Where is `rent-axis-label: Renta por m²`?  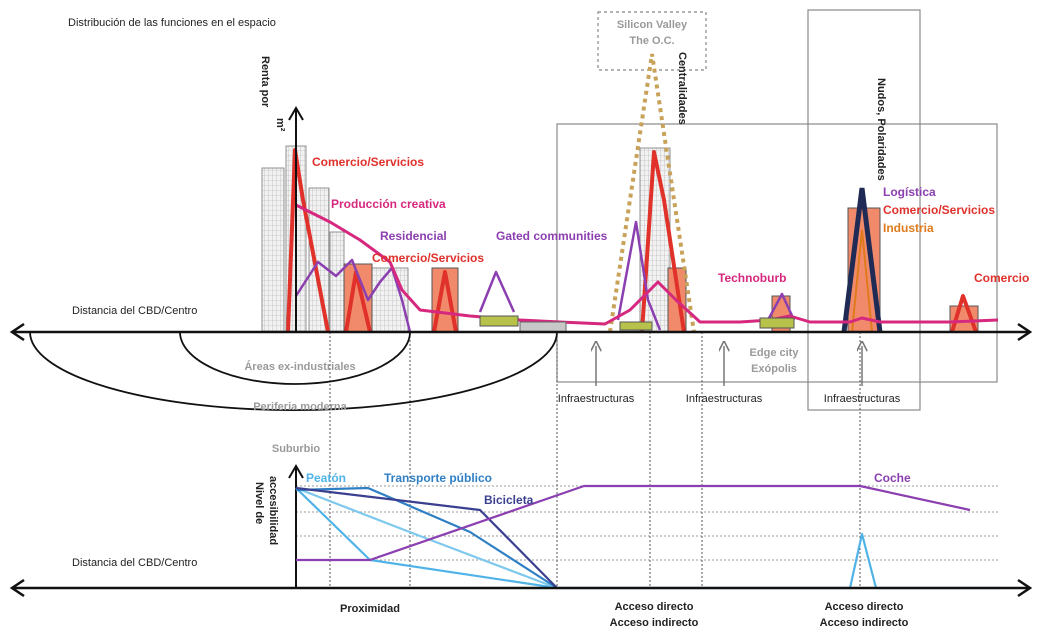 rent-axis-label: Renta por m² is located at coordinates (272, 94).